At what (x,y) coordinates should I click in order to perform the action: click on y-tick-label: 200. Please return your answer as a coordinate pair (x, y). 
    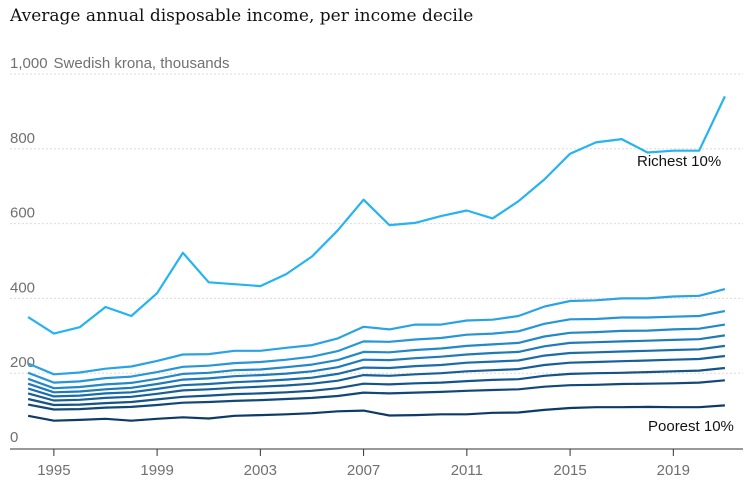
    Looking at the image, I should click on (22, 362).